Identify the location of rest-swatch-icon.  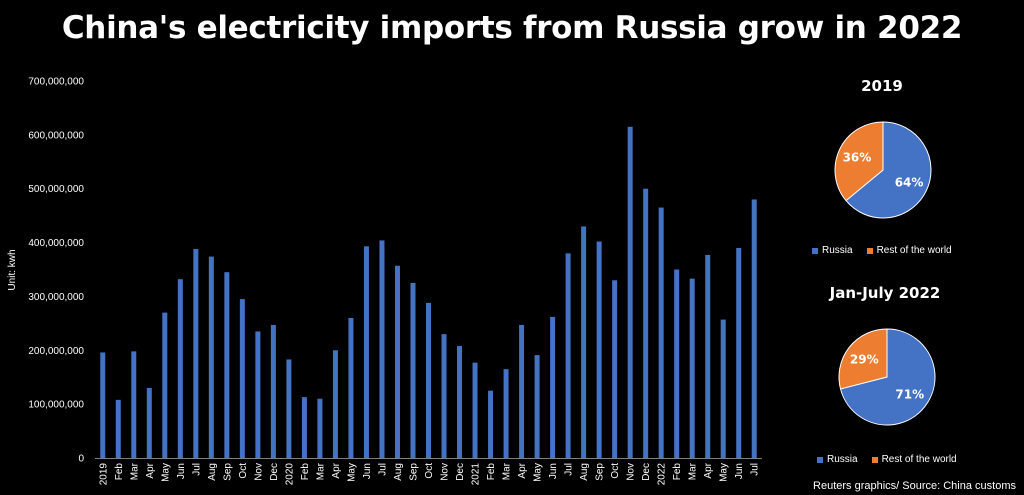
(869, 250).